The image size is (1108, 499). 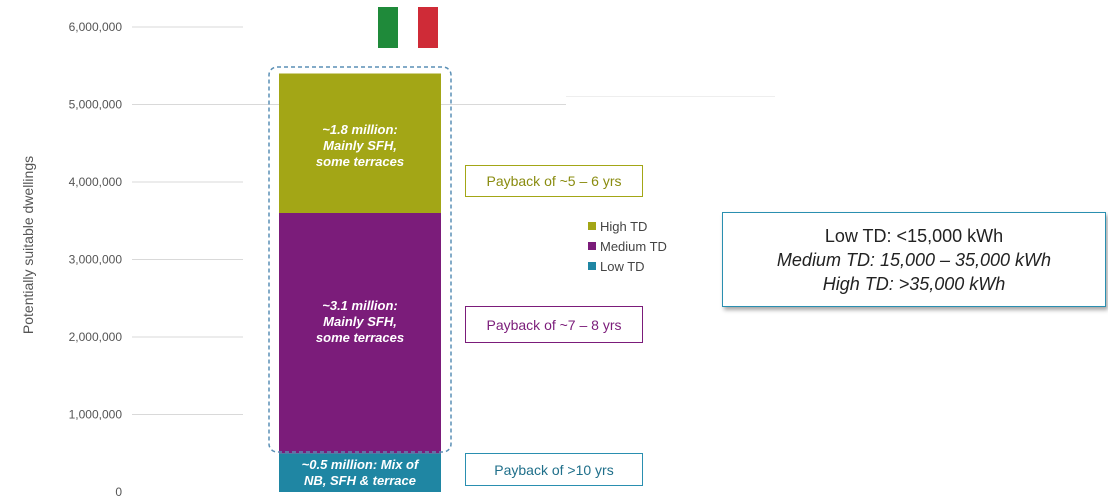 What do you see at coordinates (914, 235) in the screenshot?
I see `infobox-line-low: Low TD: <15,000 kWh` at bounding box center [914, 235].